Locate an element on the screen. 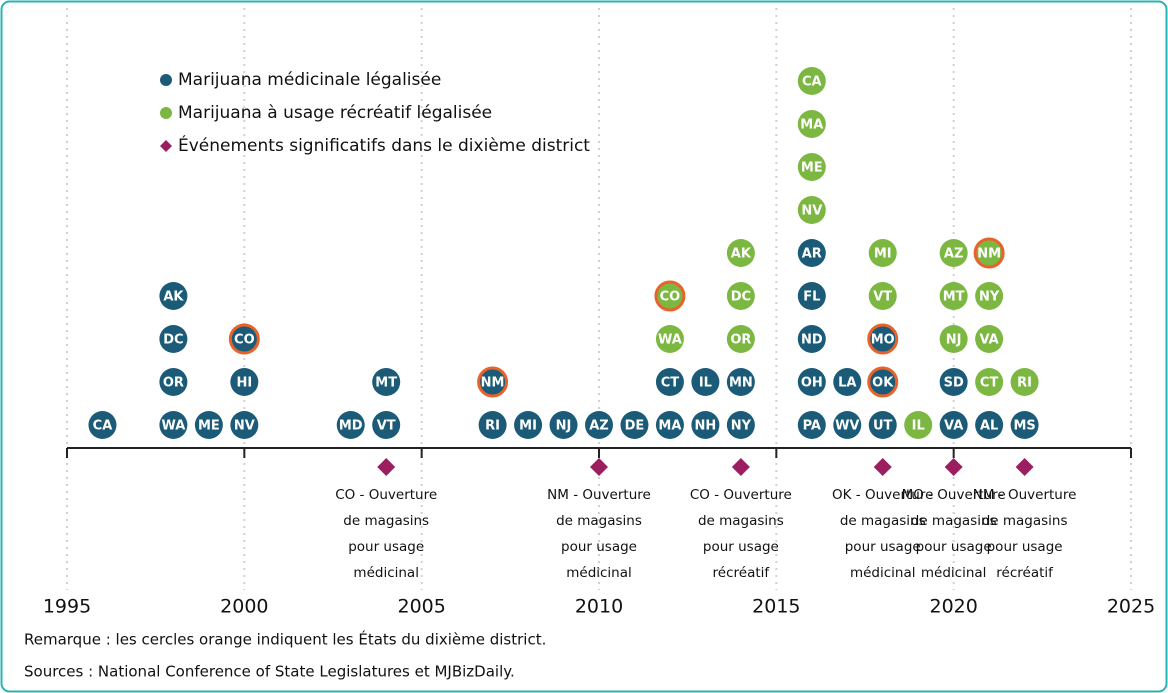 This screenshot has width=1168, height=693. state-label: CA is located at coordinates (812, 82).